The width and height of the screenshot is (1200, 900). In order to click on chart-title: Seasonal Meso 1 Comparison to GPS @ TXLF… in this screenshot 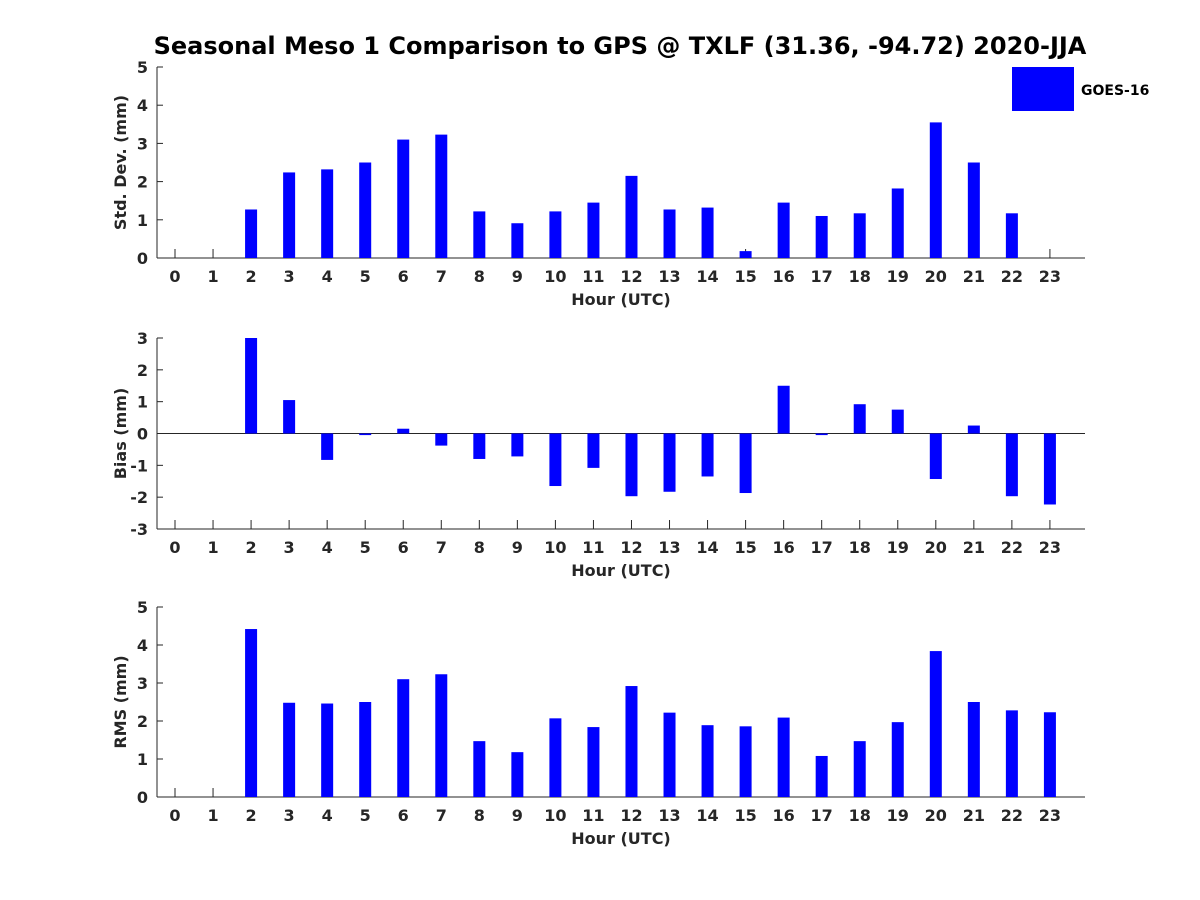, I will do `click(620, 46)`.